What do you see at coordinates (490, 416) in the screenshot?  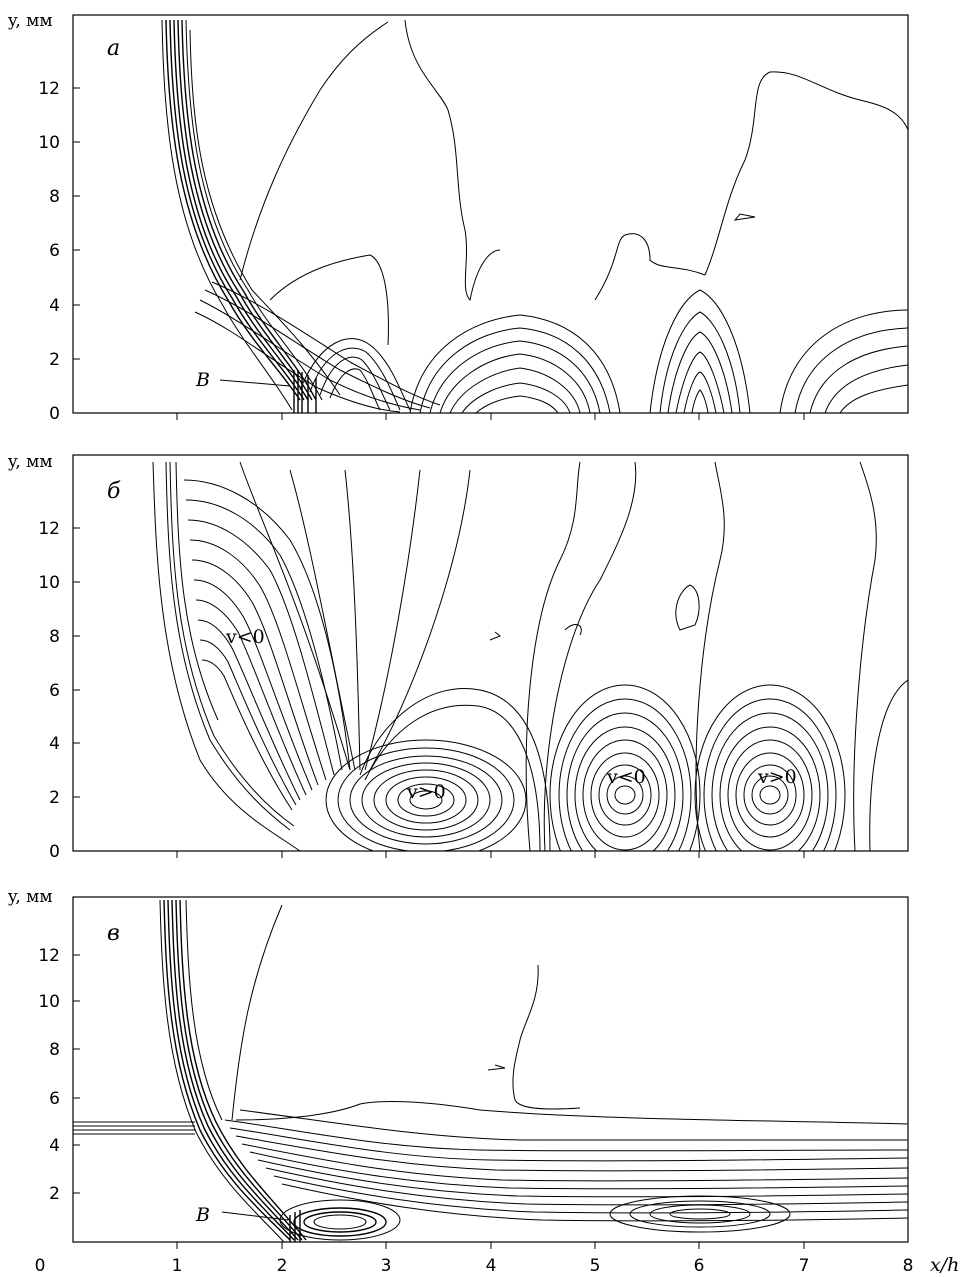 I see `panel-a-xticks` at bounding box center [490, 416].